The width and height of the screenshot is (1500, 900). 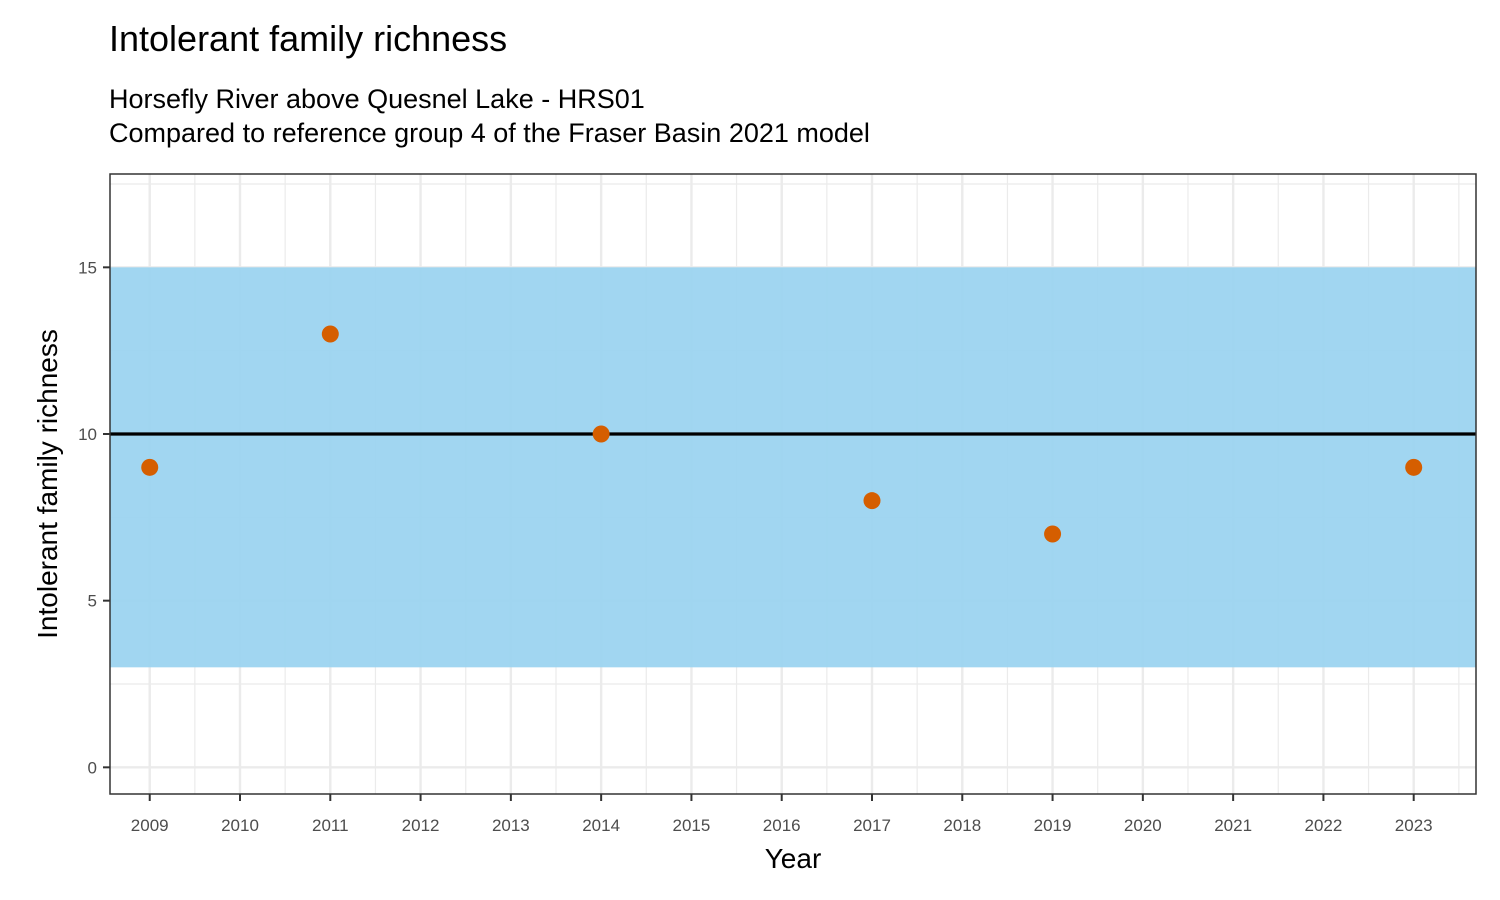 What do you see at coordinates (330, 825) in the screenshot?
I see `x-tick-label: 2011` at bounding box center [330, 825].